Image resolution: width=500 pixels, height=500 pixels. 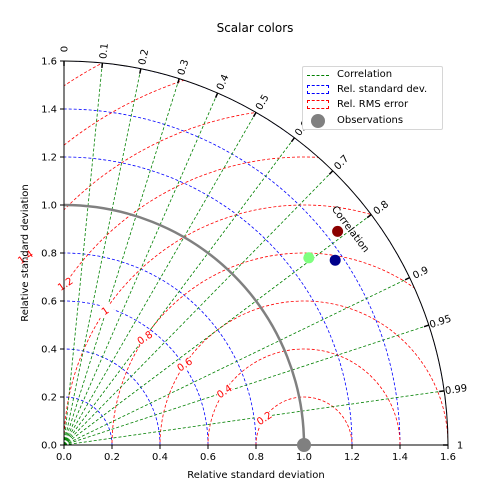 What do you see at coordinates (448, 457) in the screenshot?
I see `x-tick-label-8: 1.6` at bounding box center [448, 457].